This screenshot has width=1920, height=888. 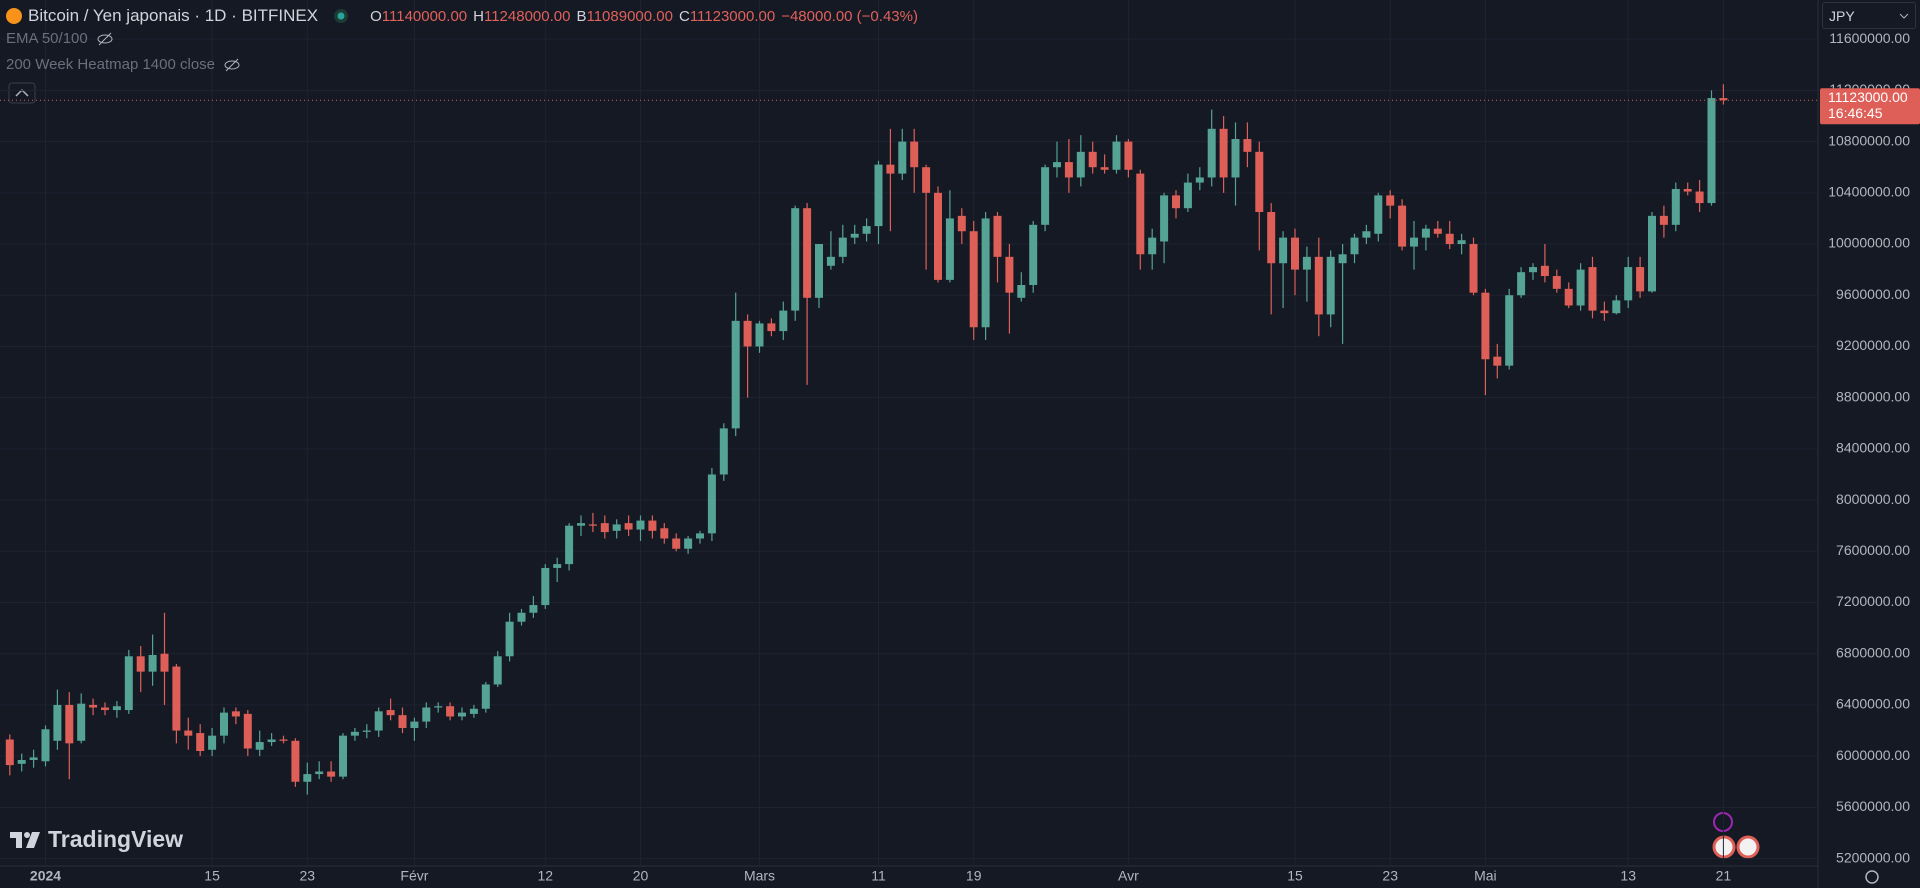 I want to click on currency-select: JPY, so click(x=1869, y=15).